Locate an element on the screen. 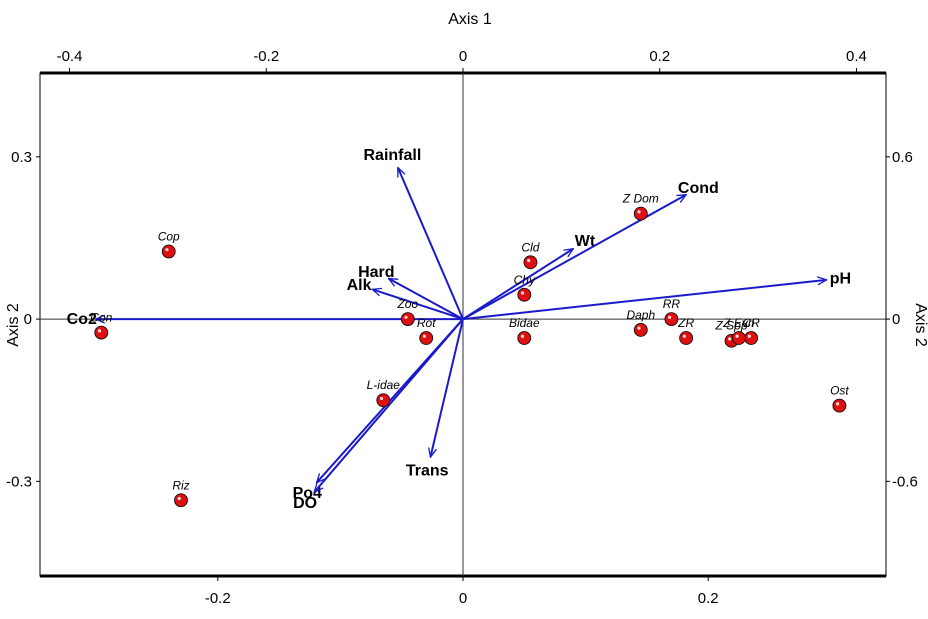 The height and width of the screenshot is (619, 928). point-riz is located at coordinates (181, 500).